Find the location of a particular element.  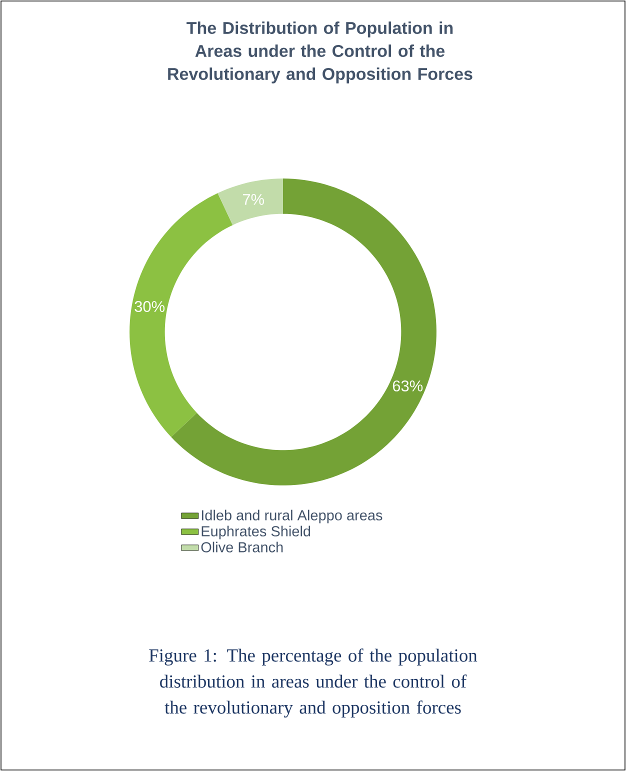

chart-title: The Distribution of Population in Areas under the Control of the Revolutionary and Opposition Forces is located at coordinates (320, 53).